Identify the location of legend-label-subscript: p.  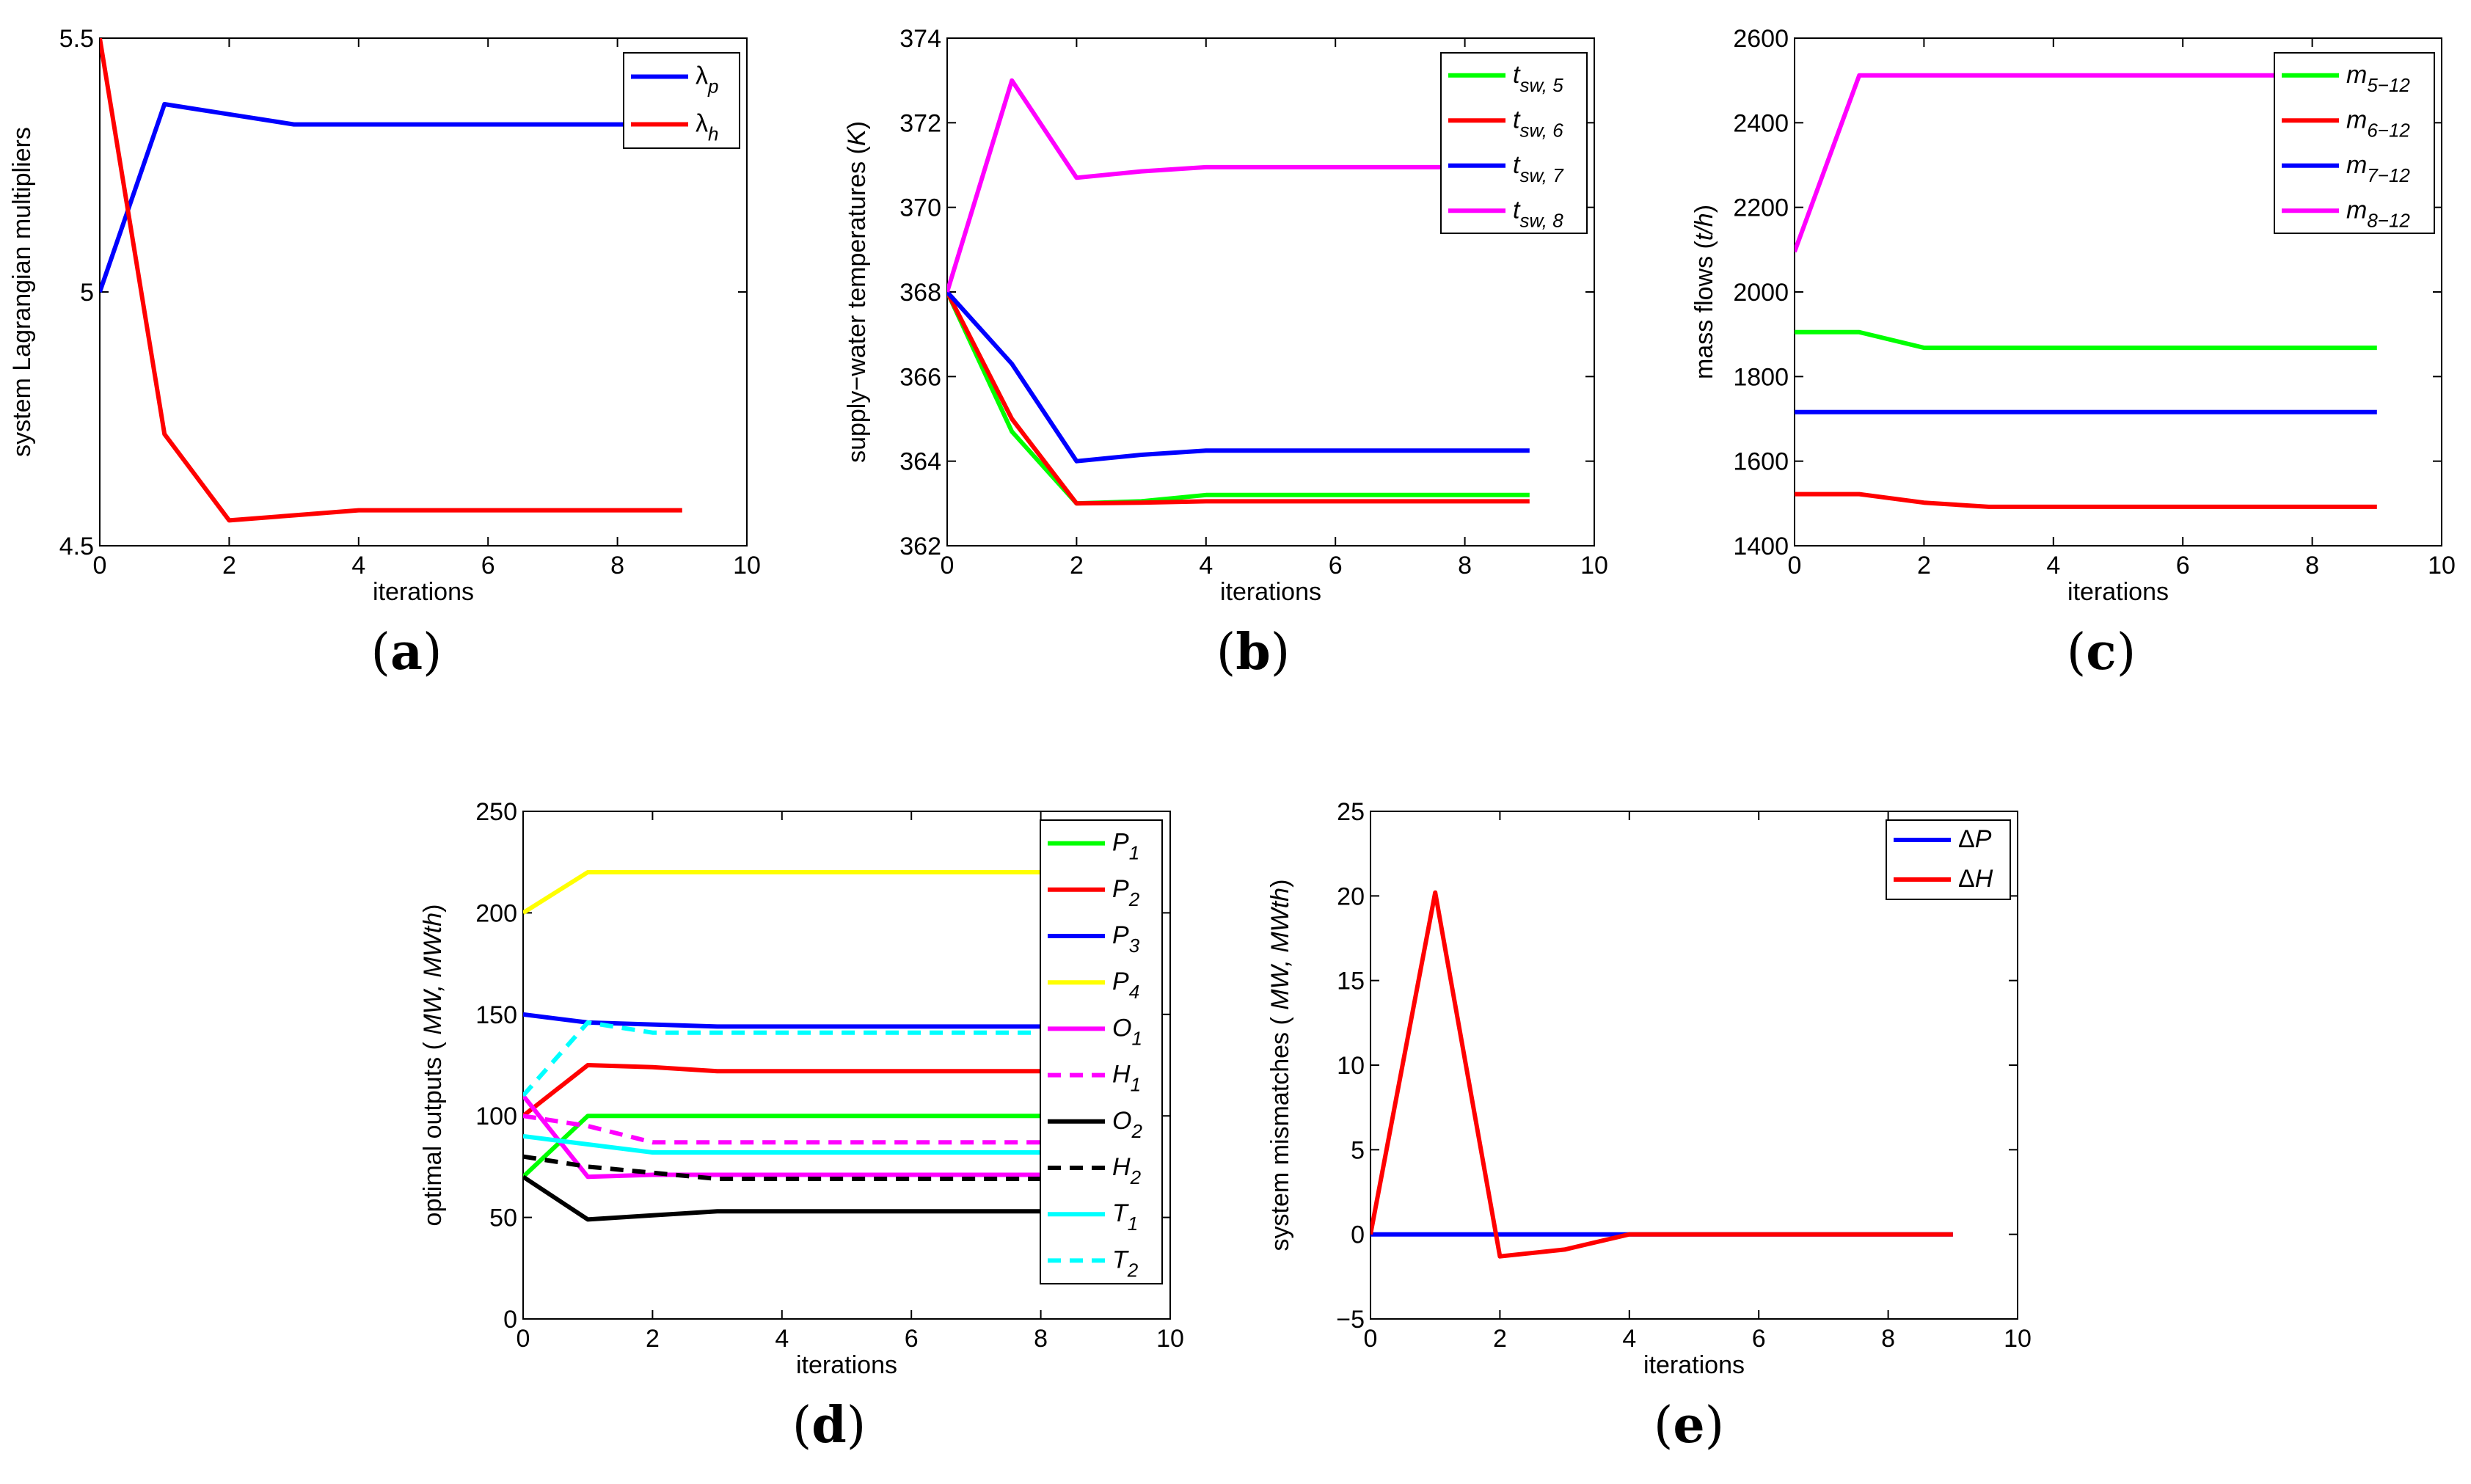
(712, 87).